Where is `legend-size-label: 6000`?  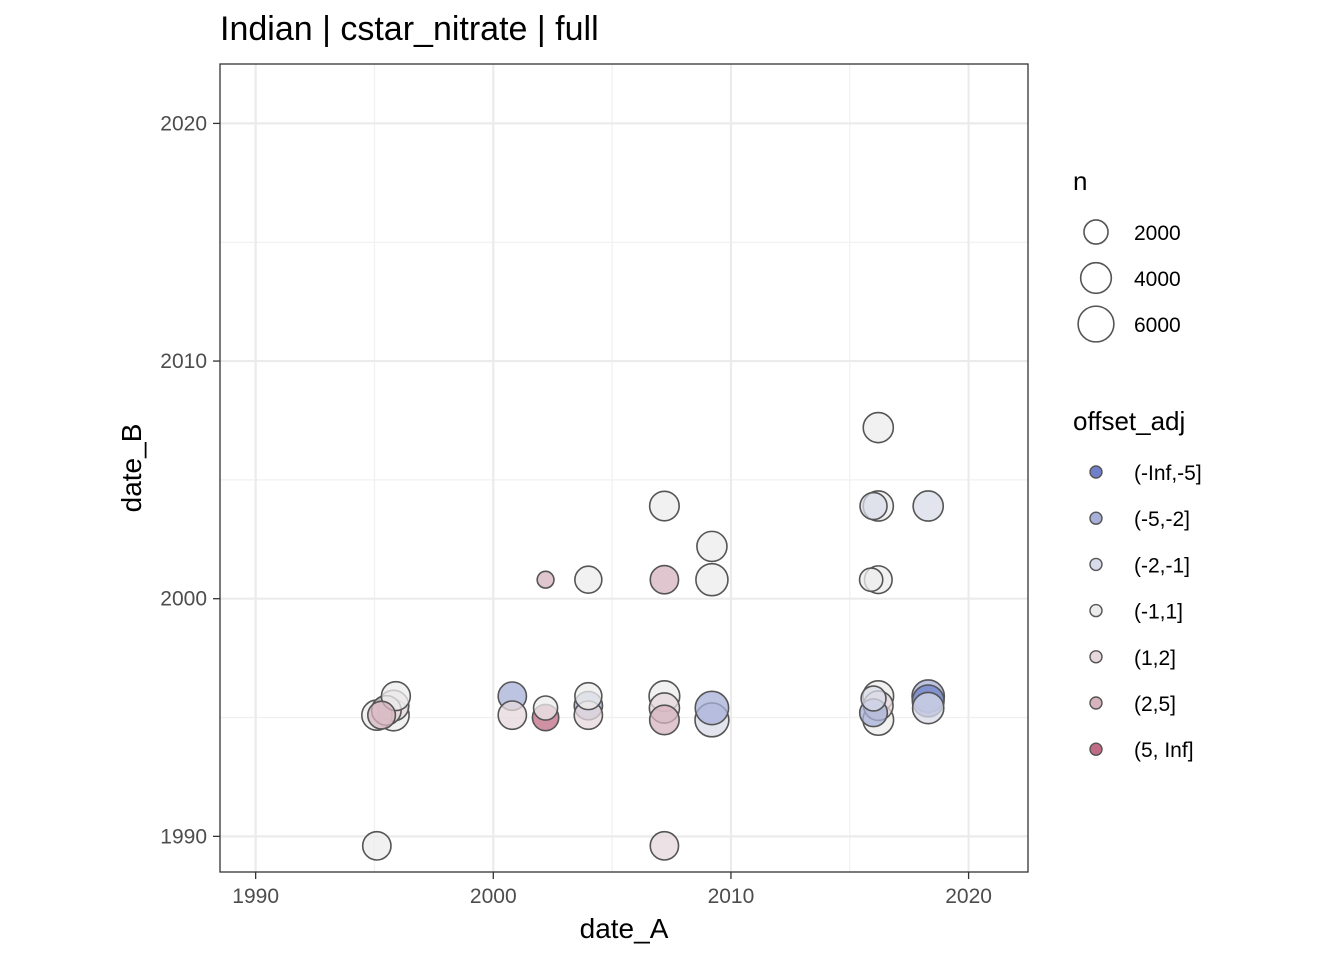 legend-size-label: 6000 is located at coordinates (1157, 325).